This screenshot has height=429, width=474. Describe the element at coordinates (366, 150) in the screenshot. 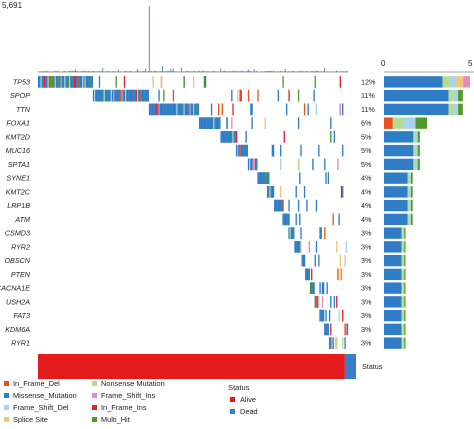

I see `gene-percent-label: 5%` at that location.